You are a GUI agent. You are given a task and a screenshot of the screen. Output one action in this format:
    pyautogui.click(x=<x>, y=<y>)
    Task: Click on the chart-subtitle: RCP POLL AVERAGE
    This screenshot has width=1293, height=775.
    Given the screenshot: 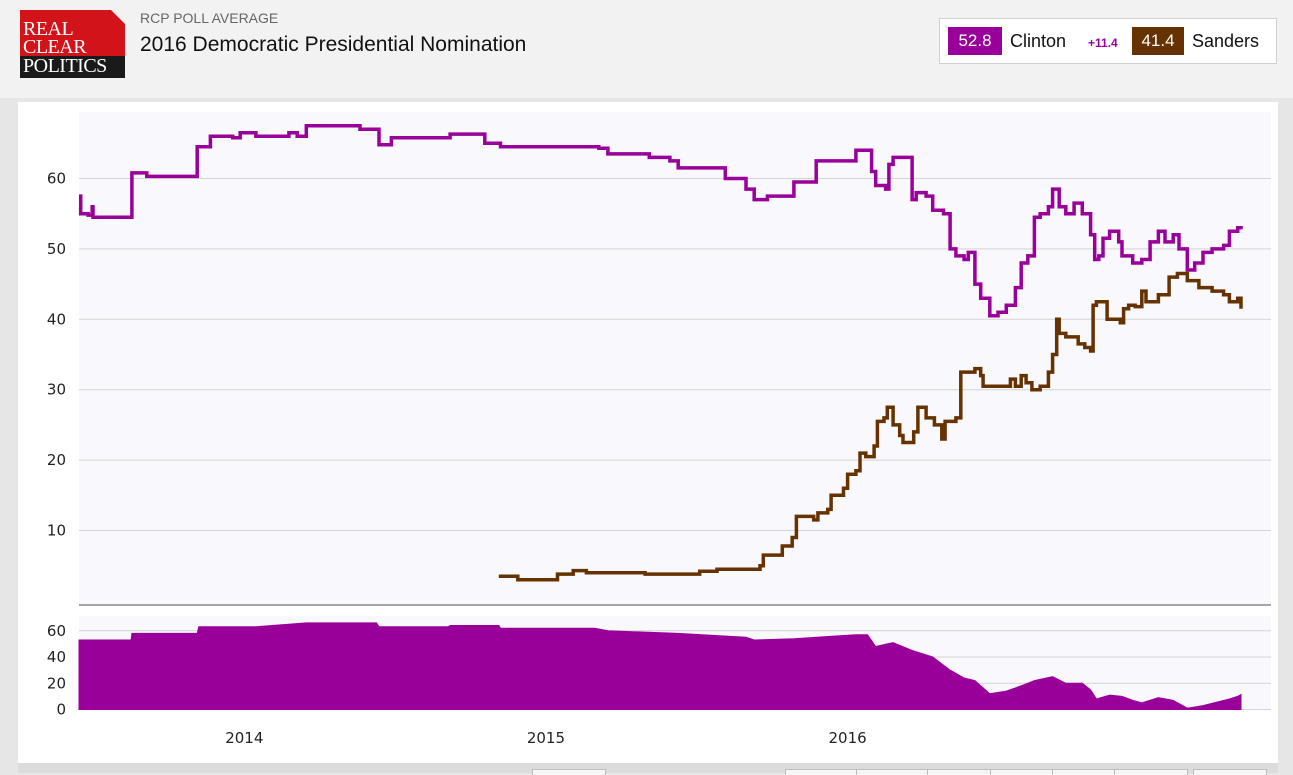 What is the action you would take?
    pyautogui.click(x=209, y=18)
    